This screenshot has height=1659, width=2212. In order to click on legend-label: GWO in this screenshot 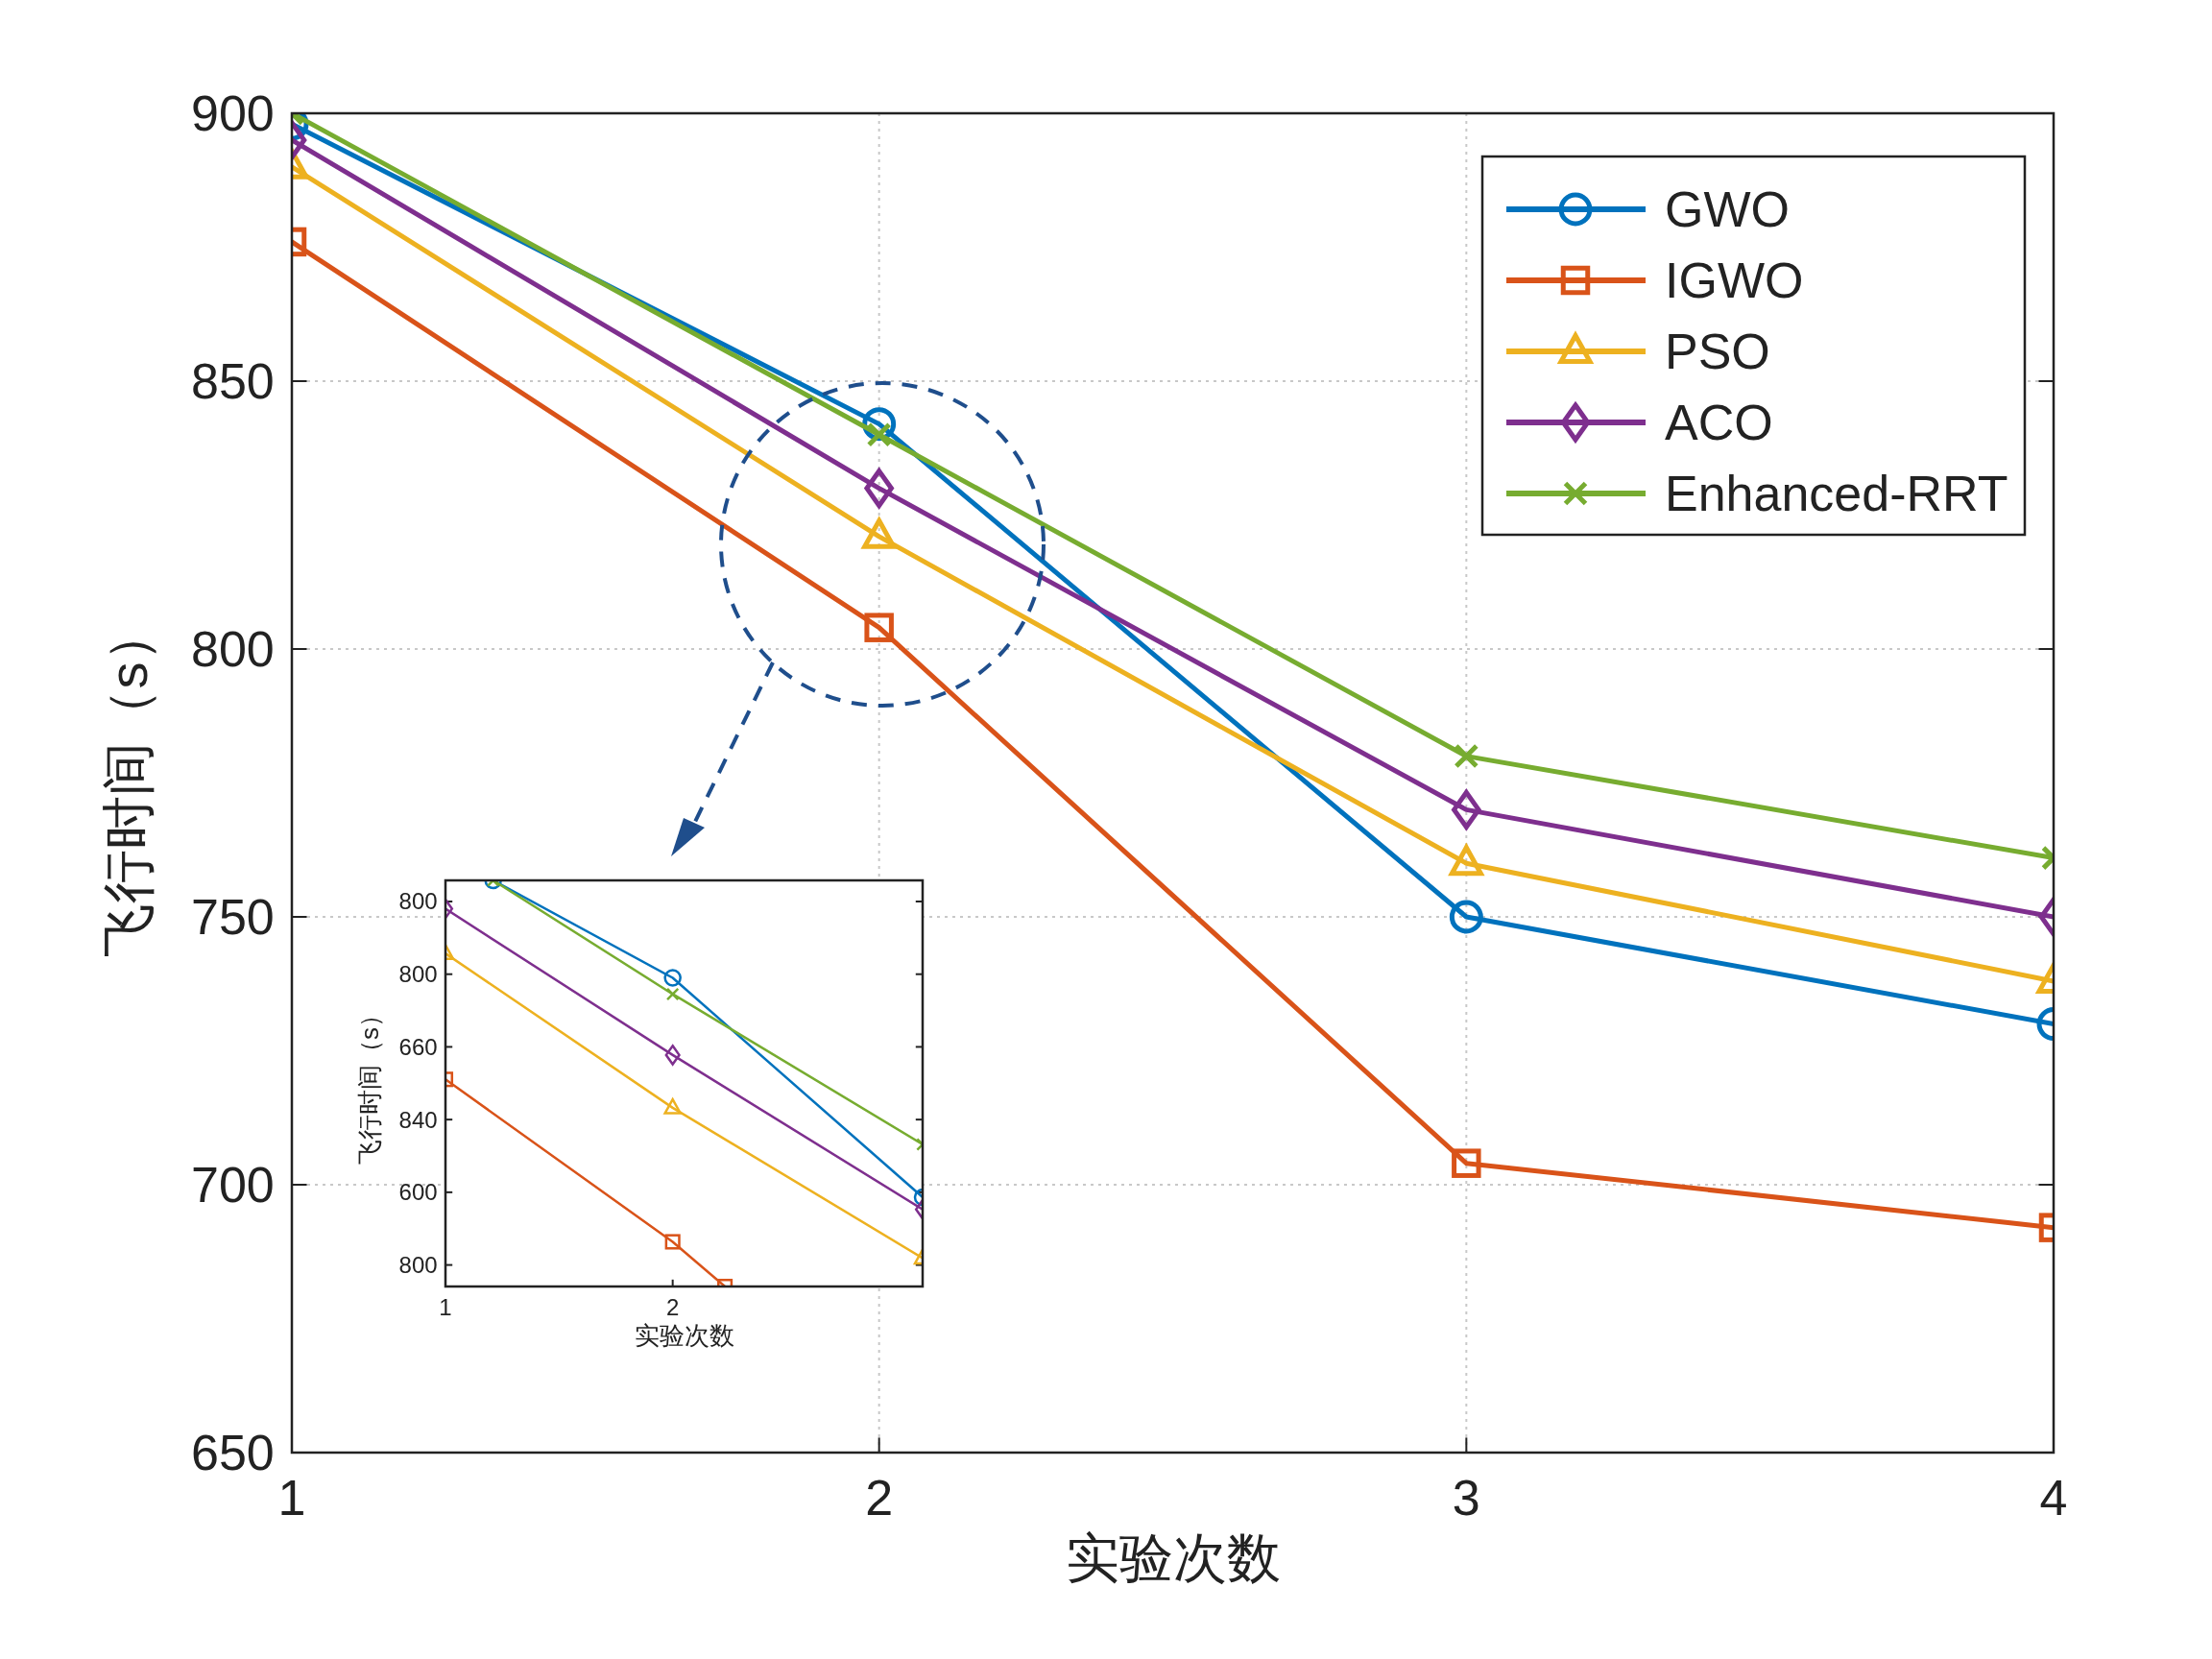, I will do `click(1727, 209)`.